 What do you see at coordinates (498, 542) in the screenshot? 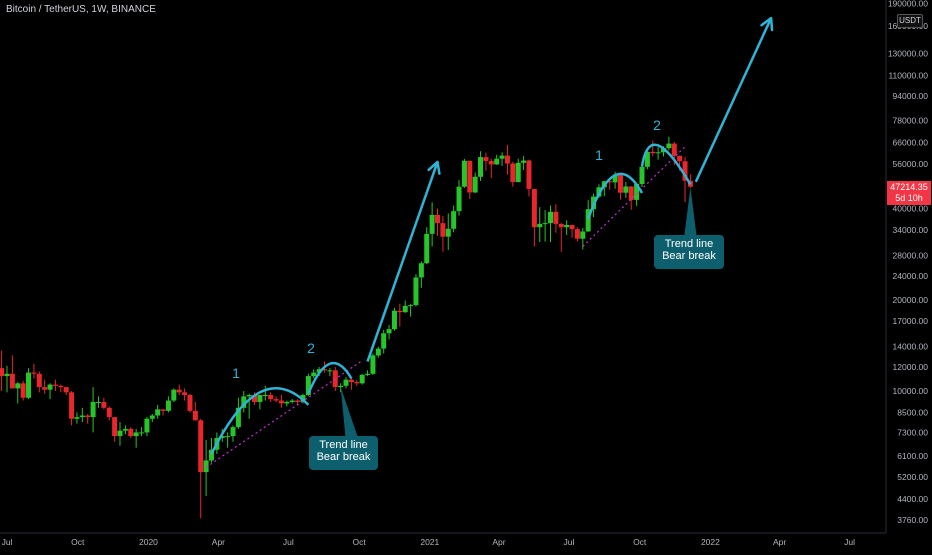
I see `x-tick-label: Apr` at bounding box center [498, 542].